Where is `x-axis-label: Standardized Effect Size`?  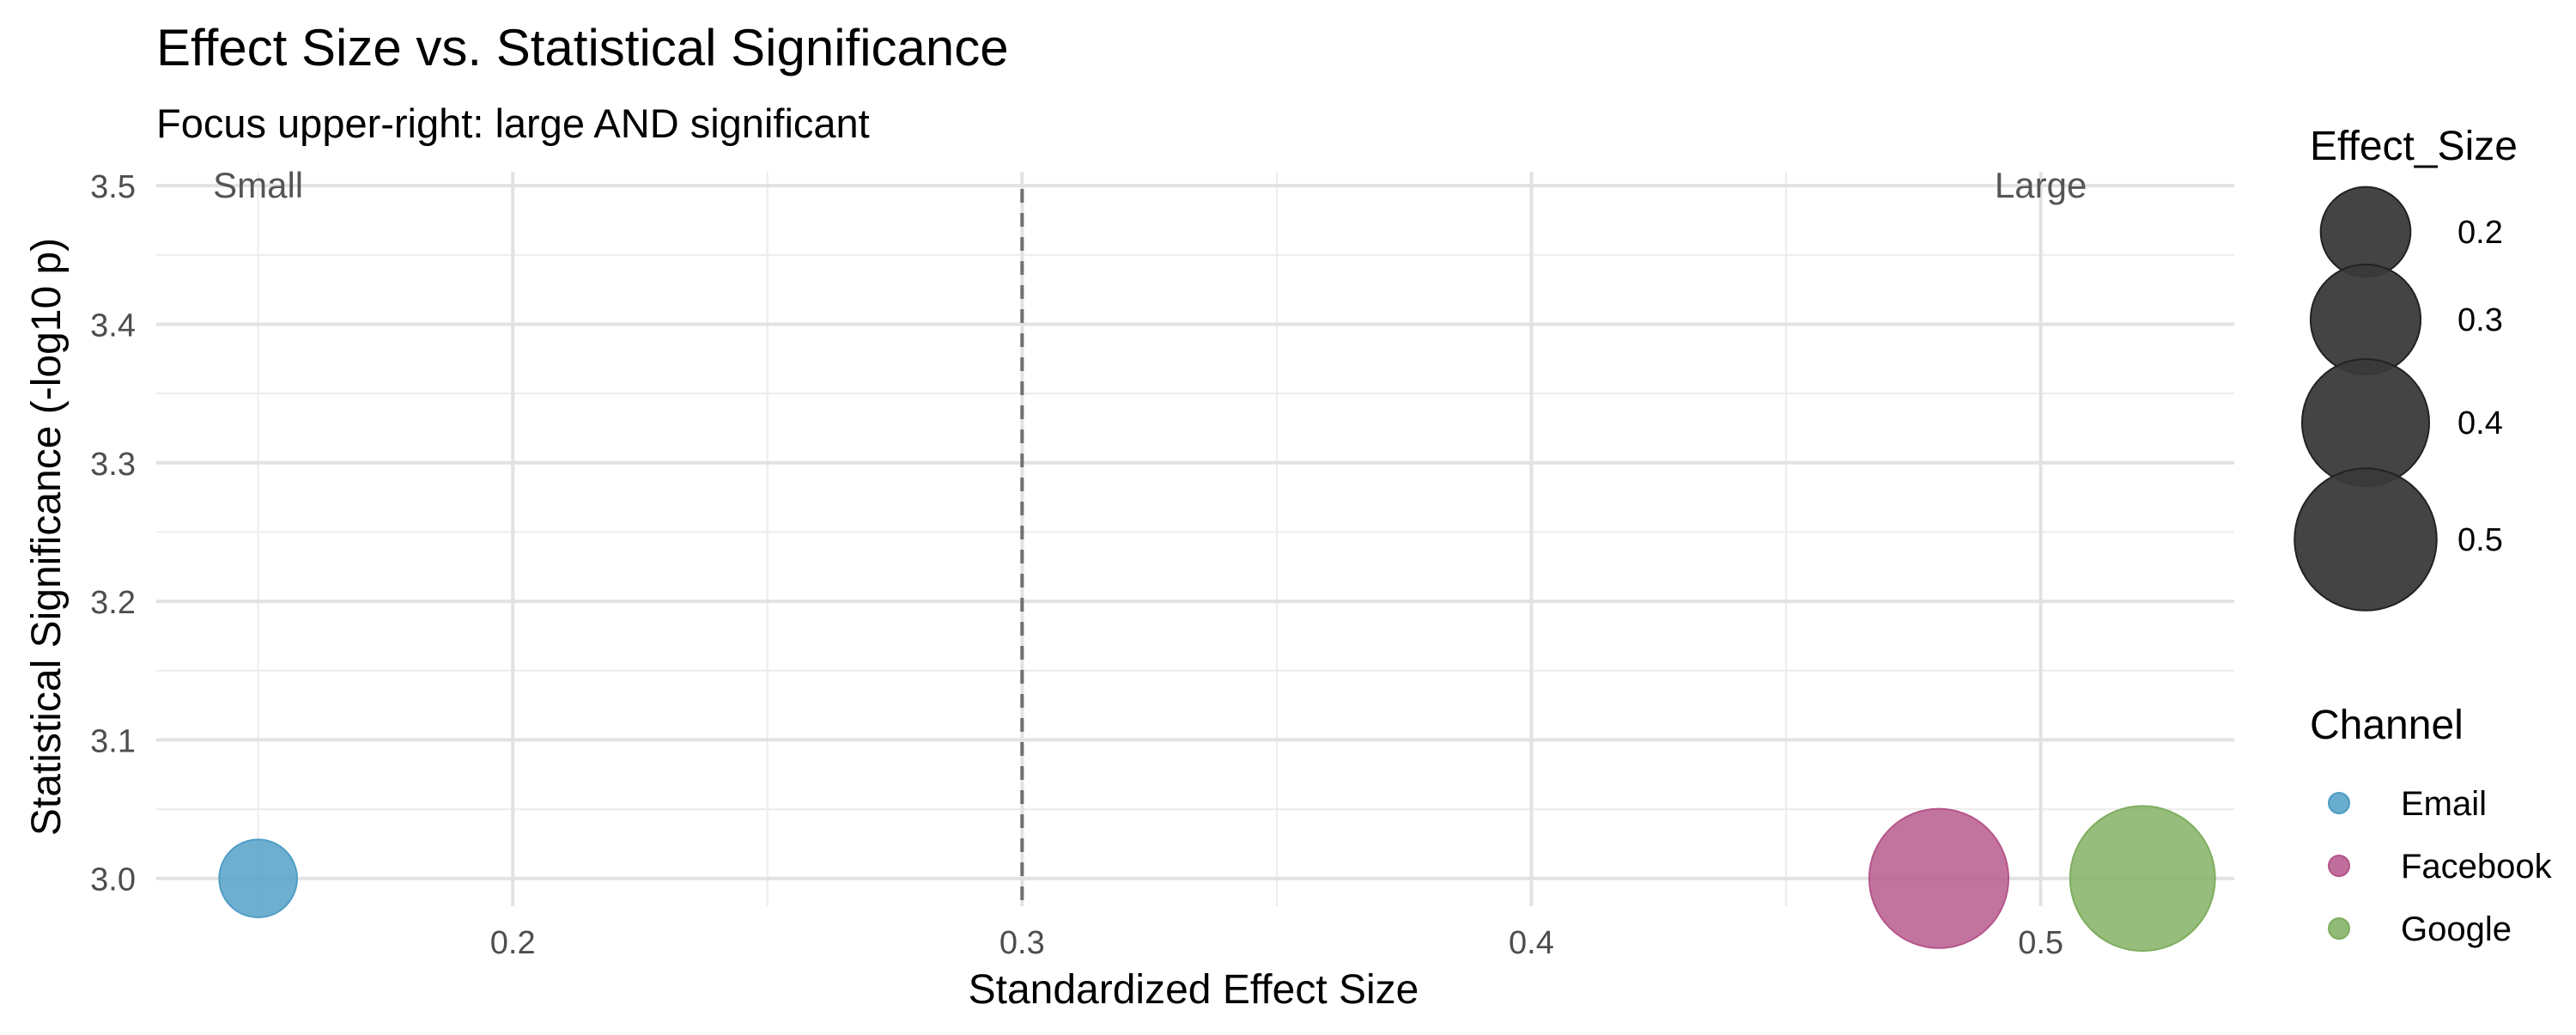
x-axis-label: Standardized Effect Size is located at coordinates (1194, 990).